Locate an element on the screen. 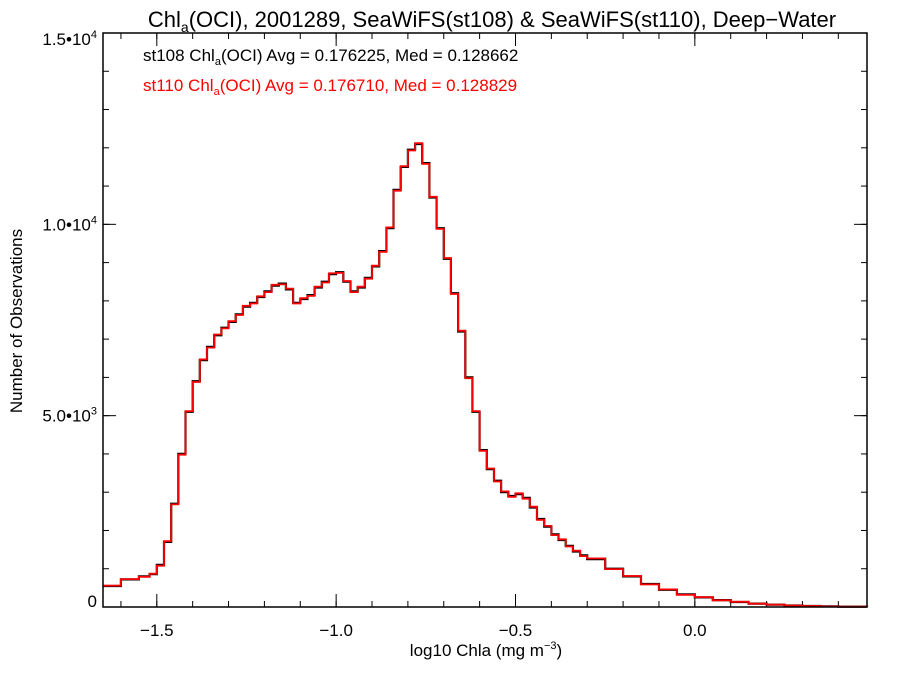  y-tick-label: 0 is located at coordinates (92, 601).